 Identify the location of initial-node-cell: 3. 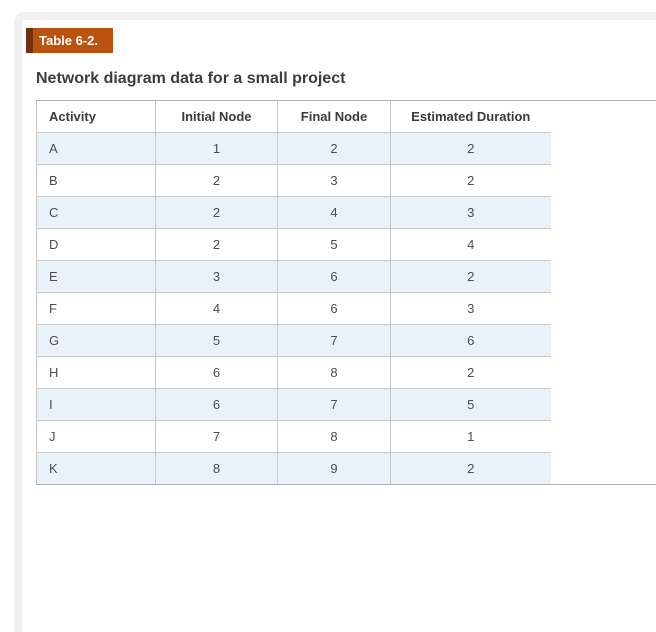
(216, 276).